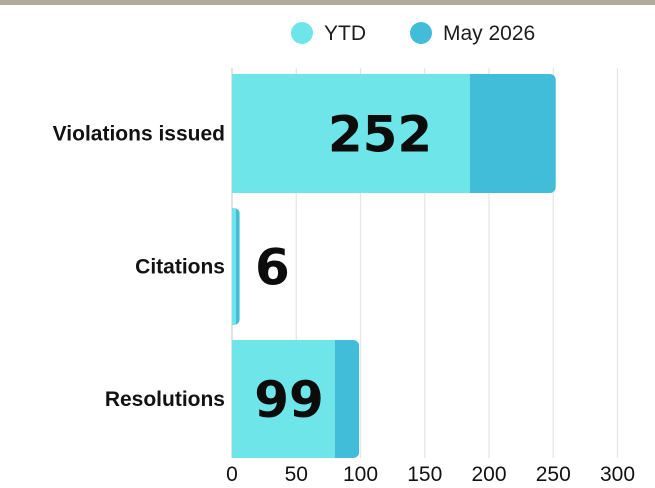  What do you see at coordinates (139, 134) in the screenshot?
I see `category-label: Violations issued` at bounding box center [139, 134].